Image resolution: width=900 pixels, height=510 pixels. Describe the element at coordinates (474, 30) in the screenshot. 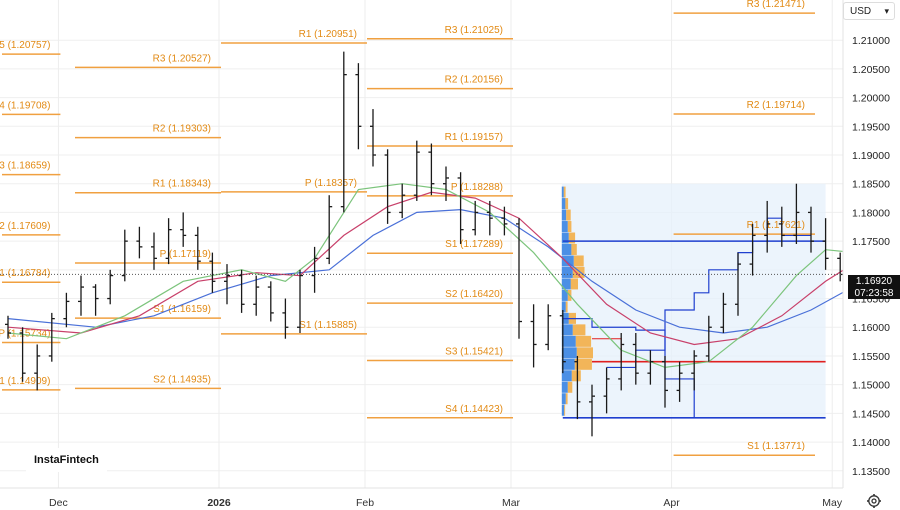

I see `pivot-label: R3 (1.21025)` at that location.